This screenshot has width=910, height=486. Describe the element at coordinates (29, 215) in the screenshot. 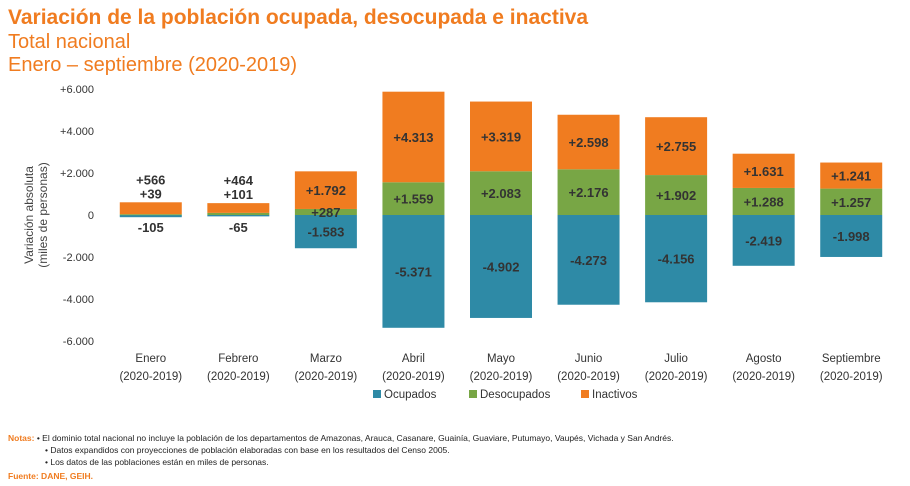

I see `y-axis-label-line: Variación absoluta` at that location.